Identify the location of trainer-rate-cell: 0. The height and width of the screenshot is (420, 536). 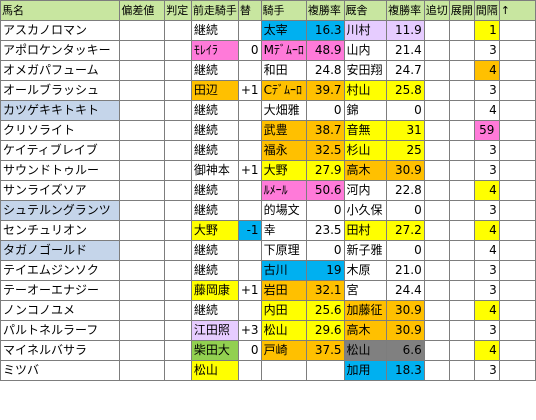
(405, 110).